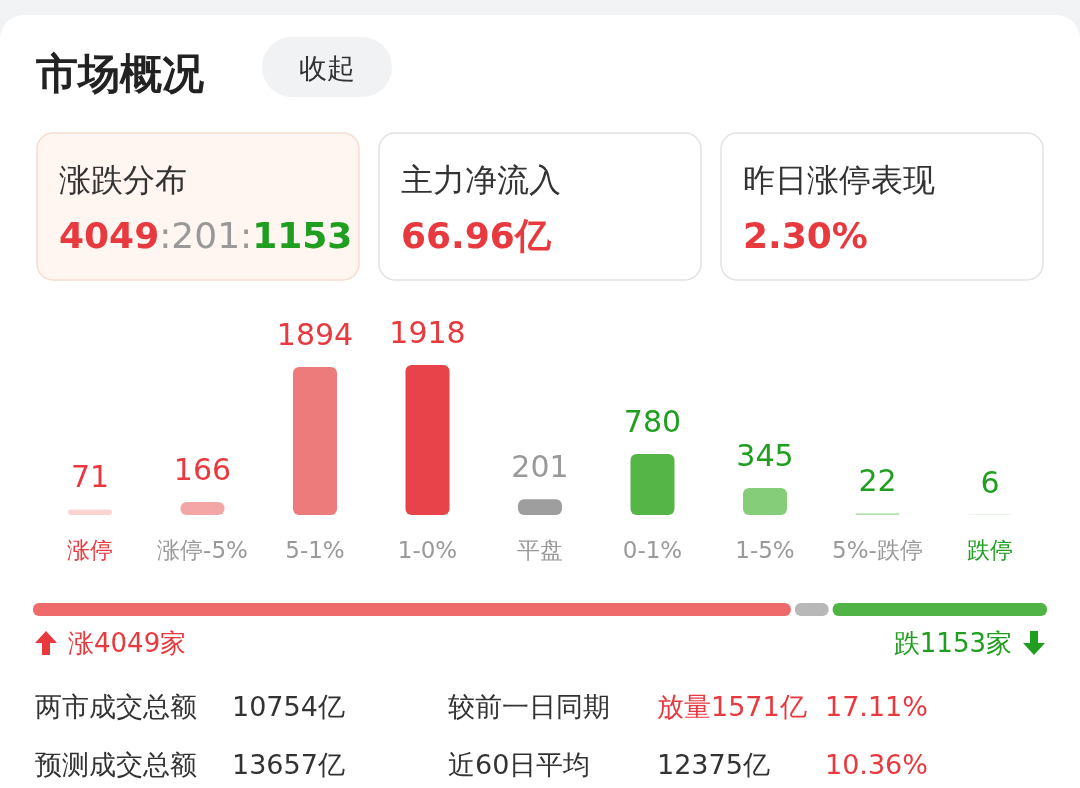 This screenshot has width=1080, height=788. Describe the element at coordinates (732, 706) in the screenshot. I see `text: 放量1571亿` at that location.